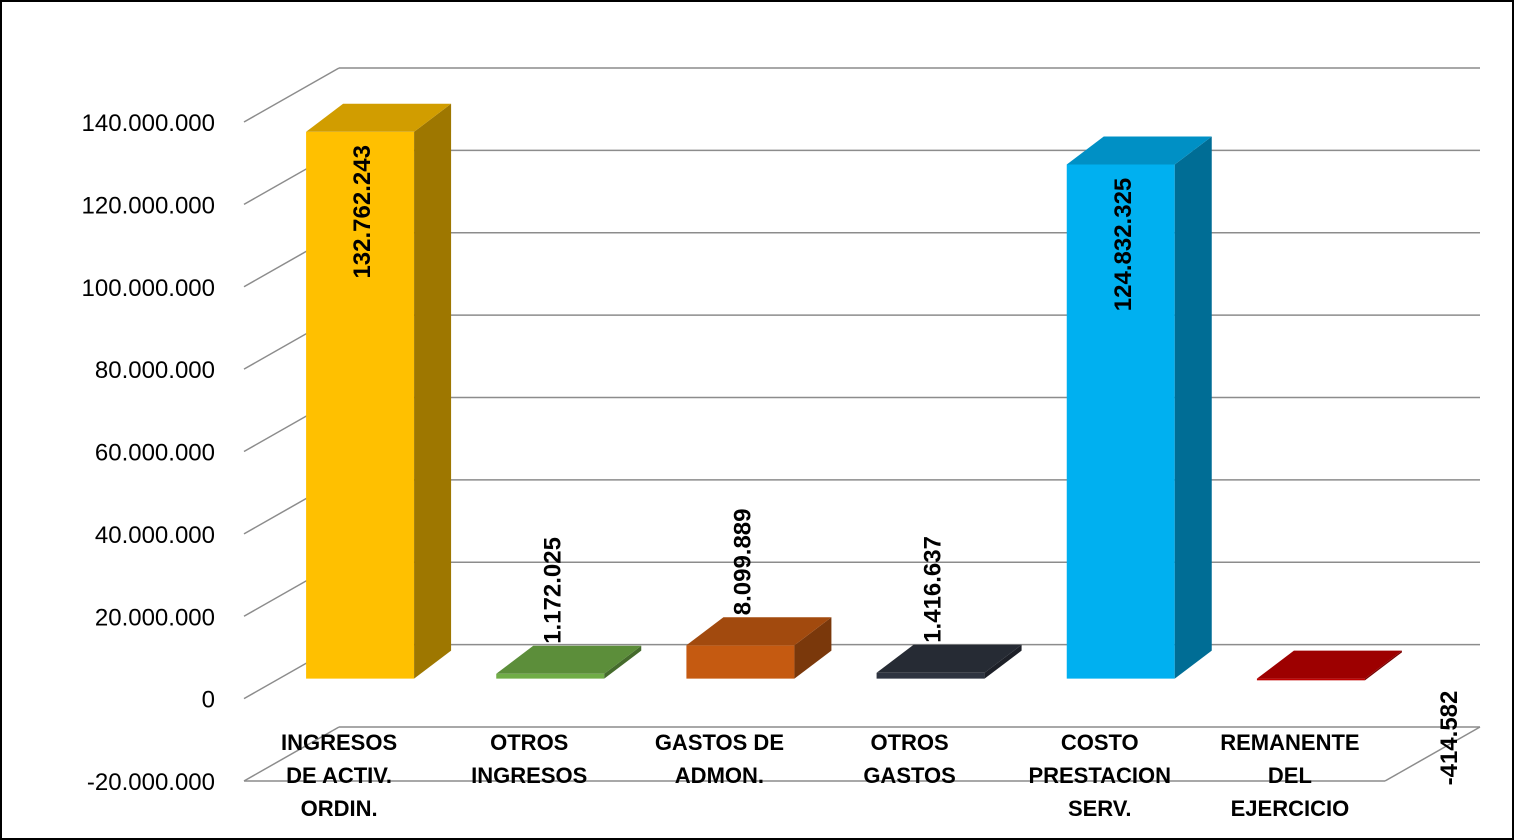 The image size is (1514, 840). I want to click on x-category-label: EJERCICIO, so click(1290, 808).